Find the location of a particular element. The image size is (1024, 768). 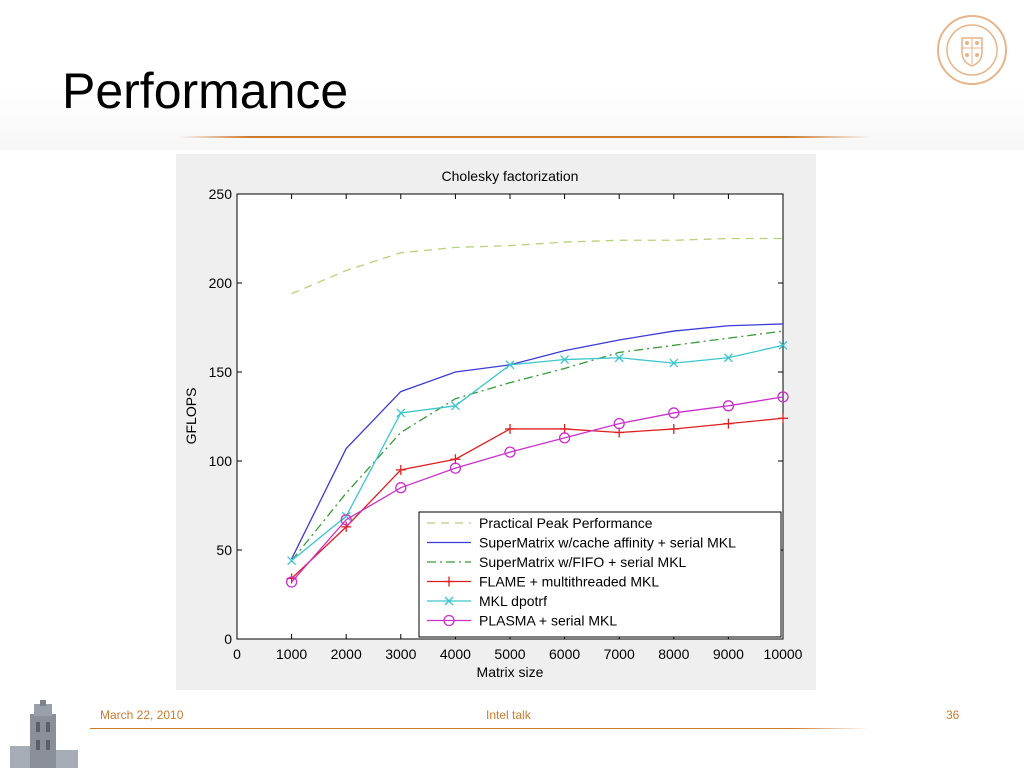

x-tick-label: 3000 is located at coordinates (400, 654).